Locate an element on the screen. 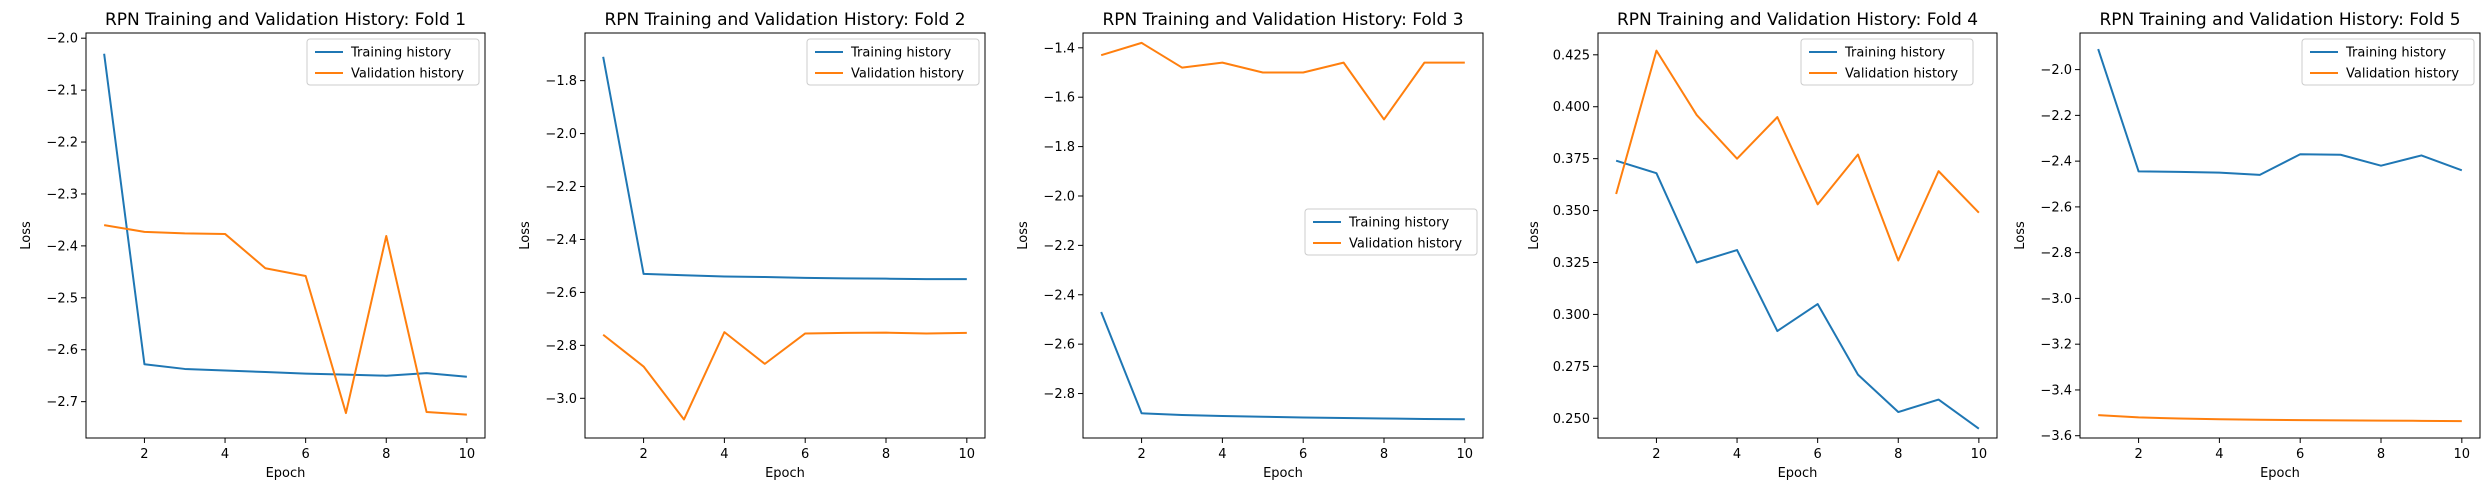 The width and height of the screenshot is (2490, 490). y-tick-label: 0.325 is located at coordinates (1571, 263).